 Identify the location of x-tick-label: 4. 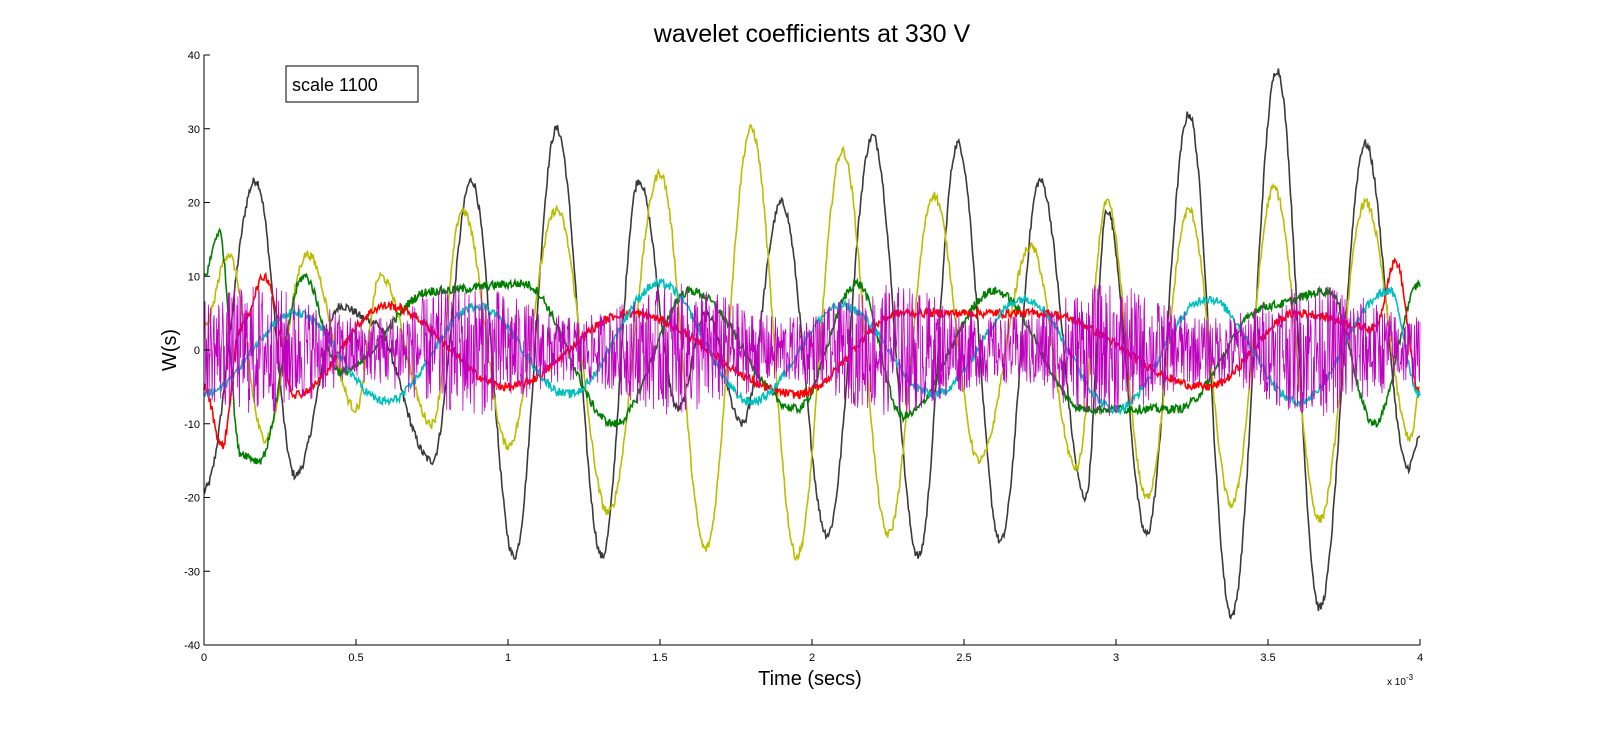
(1420, 658).